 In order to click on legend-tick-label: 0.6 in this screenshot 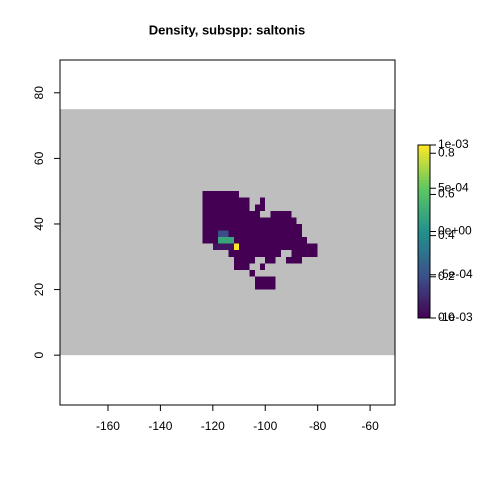, I will do `click(446, 194)`.